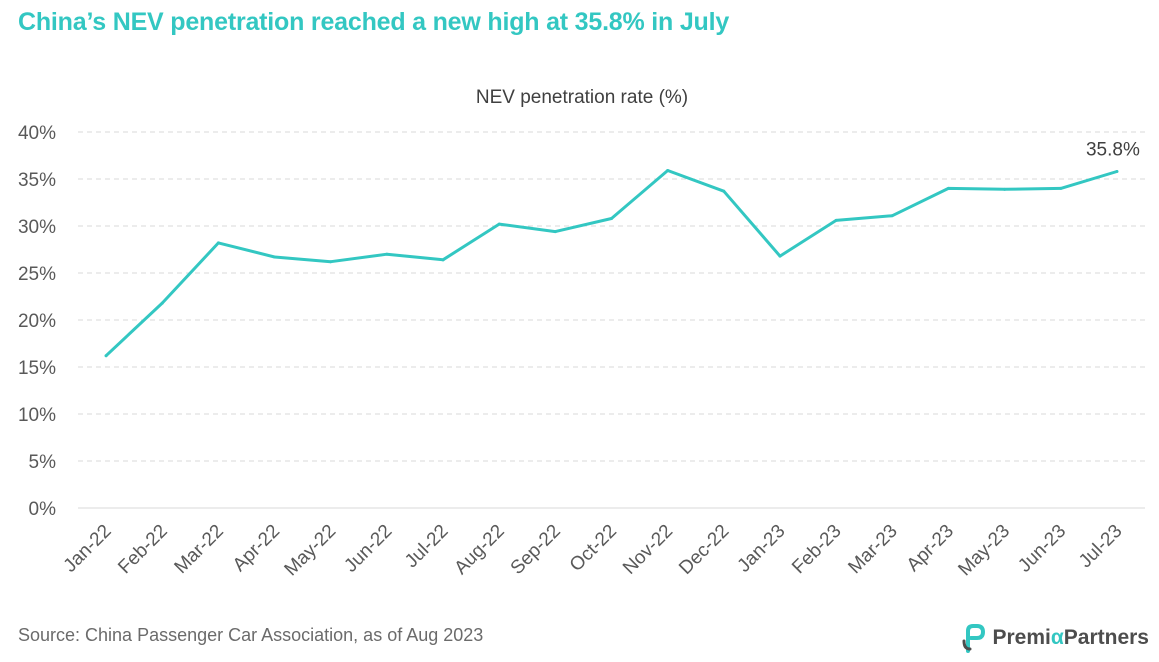 This screenshot has height=662, width=1159. I want to click on logo-text-accent: α, so click(1057, 637).